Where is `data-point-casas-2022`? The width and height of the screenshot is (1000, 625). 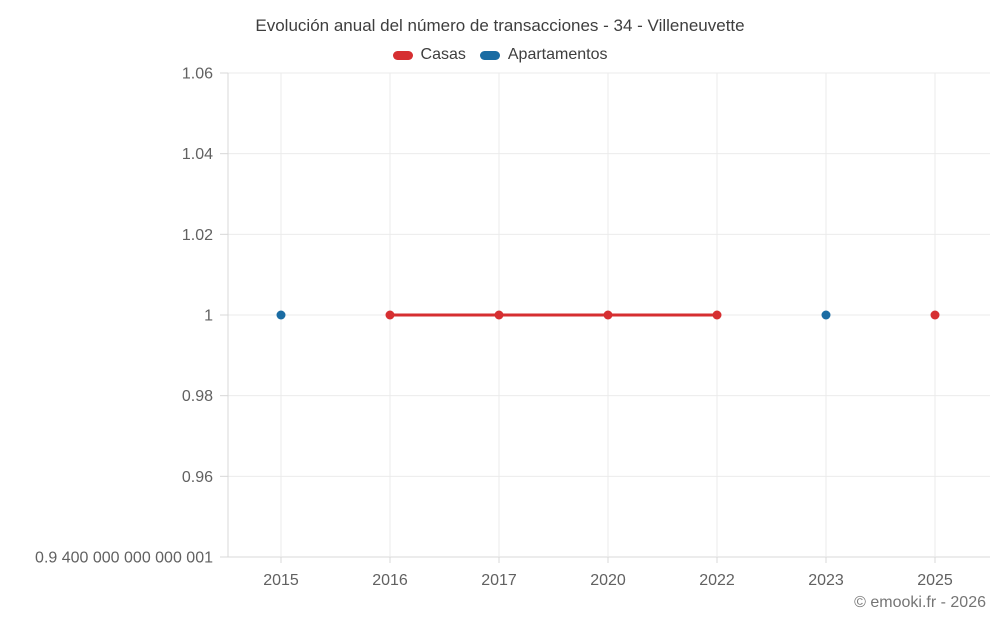 data-point-casas-2022 is located at coordinates (717, 315).